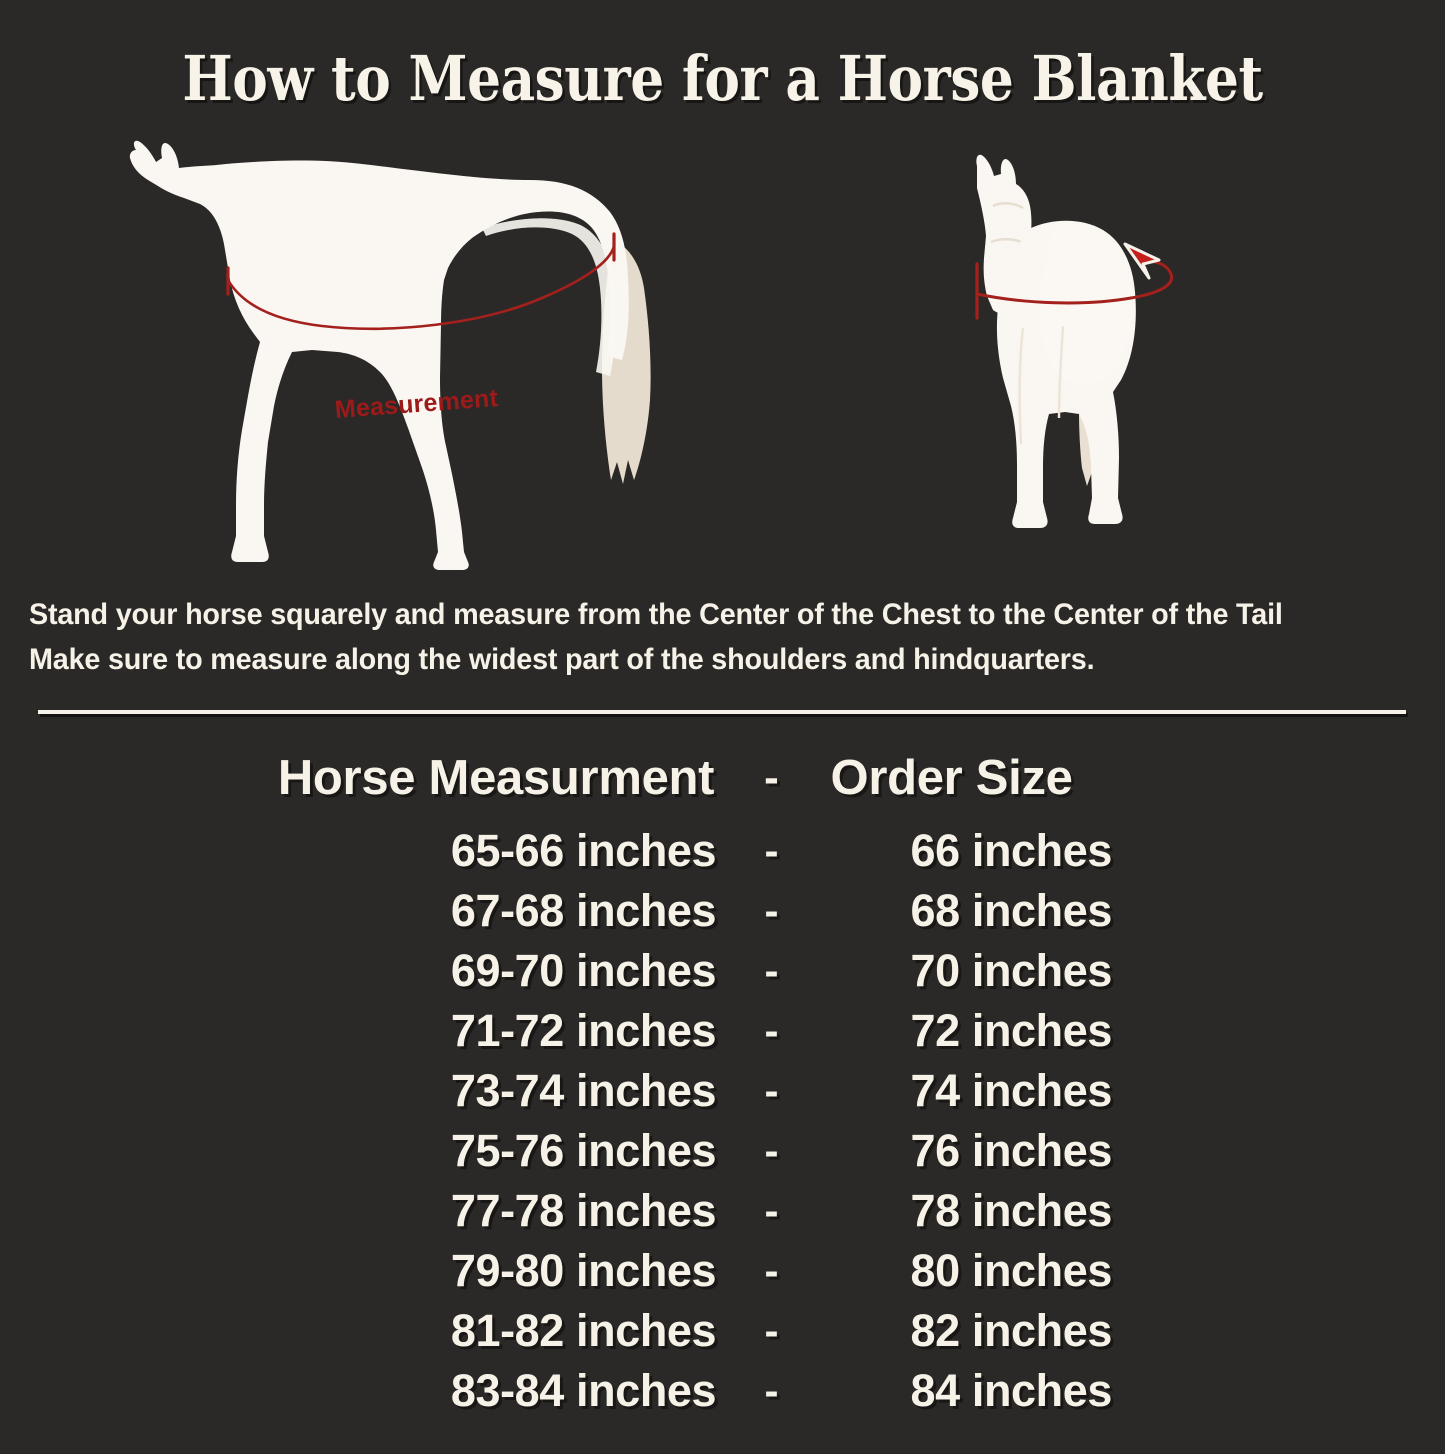 The width and height of the screenshot is (1445, 1454). I want to click on cell-horse-measurement: 83-84 inches, so click(583, 1390).